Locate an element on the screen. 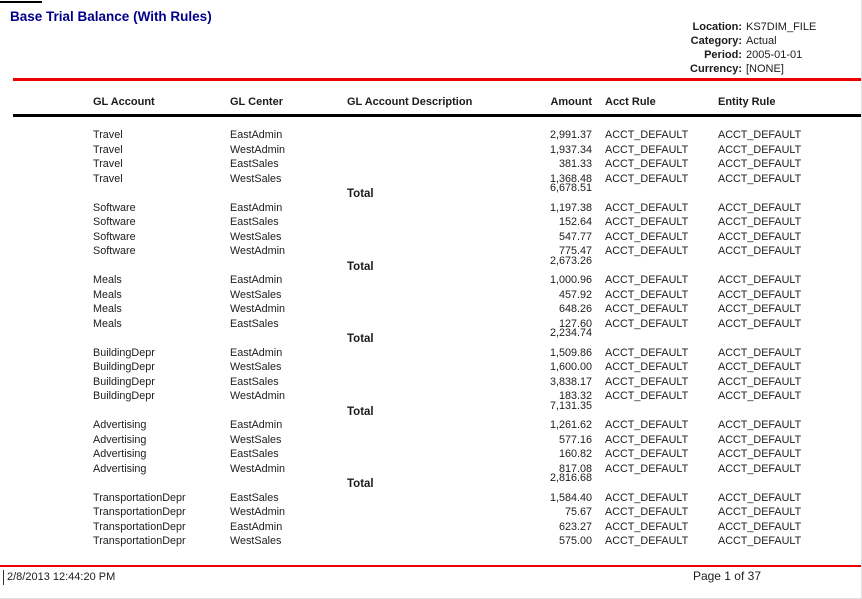  amount-cell: 775.47 is located at coordinates (575, 251).